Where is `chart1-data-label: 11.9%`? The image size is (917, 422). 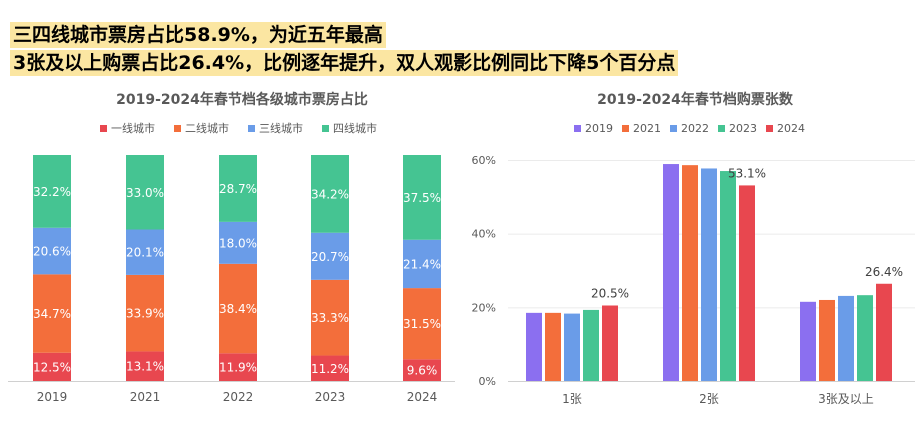
chart1-data-label: 11.9% is located at coordinates (238, 368).